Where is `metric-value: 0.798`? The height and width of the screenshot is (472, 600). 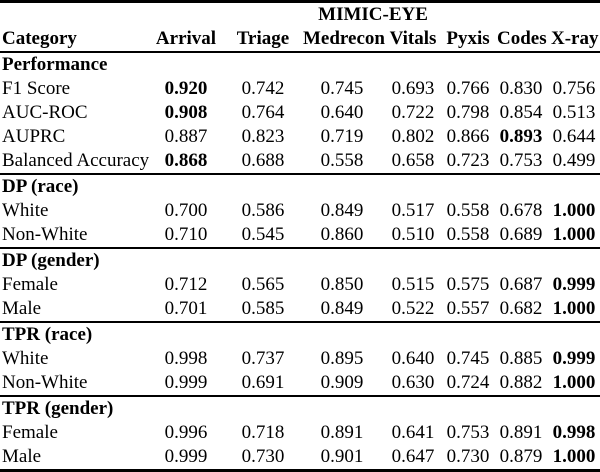 metric-value: 0.798 is located at coordinates (468, 112).